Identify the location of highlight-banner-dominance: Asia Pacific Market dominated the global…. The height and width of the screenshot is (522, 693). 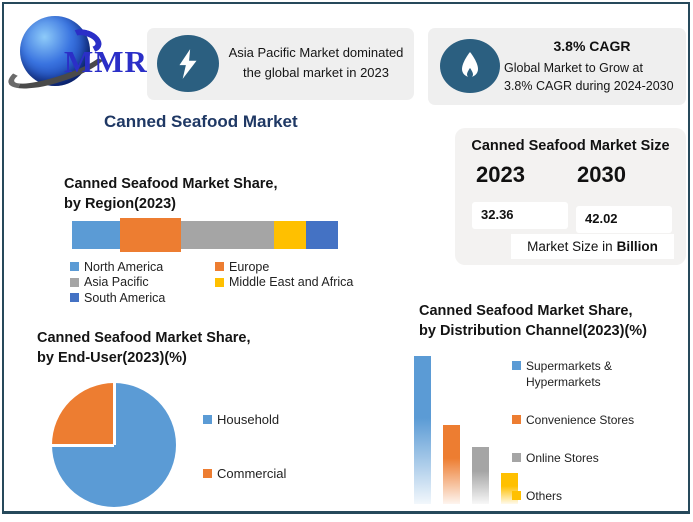
(280, 64).